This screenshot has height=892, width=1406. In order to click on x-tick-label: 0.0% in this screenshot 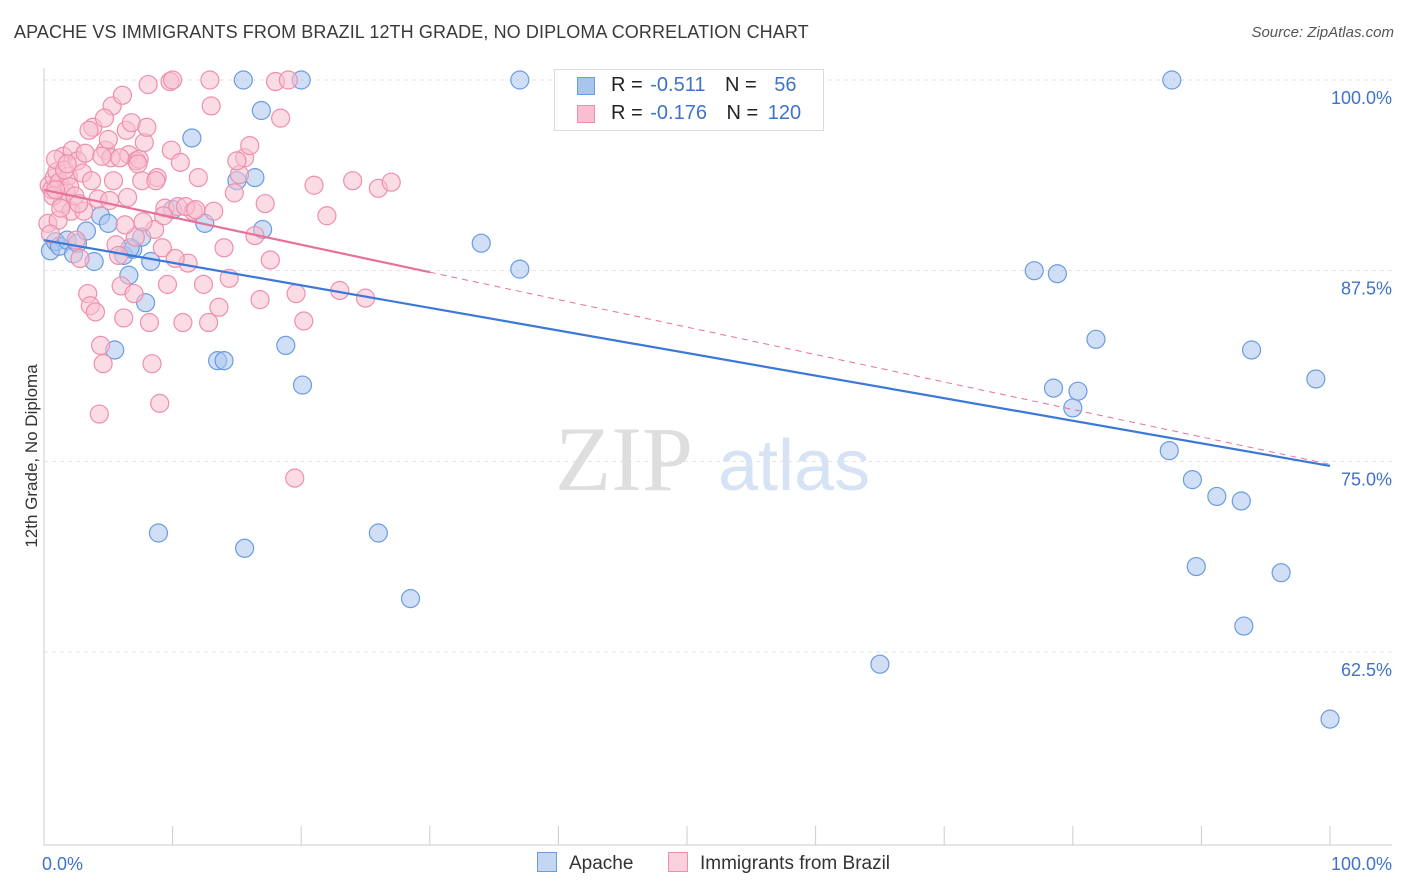, I will do `click(62, 864)`.